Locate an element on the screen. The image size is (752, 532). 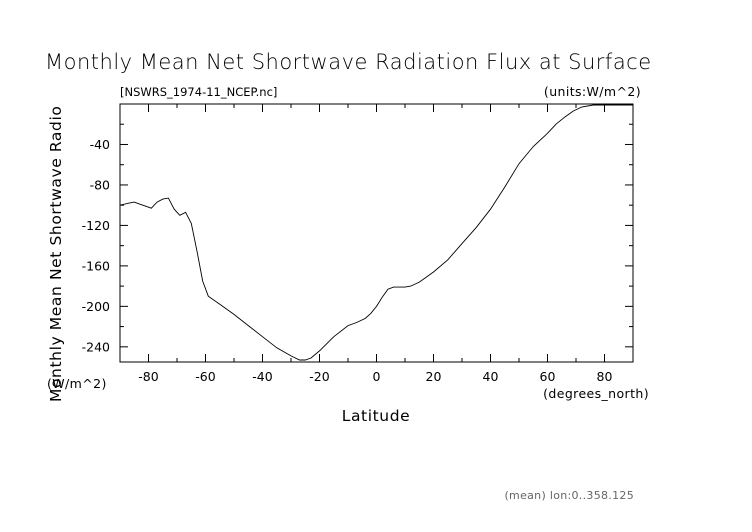
x-tick-label: -80 is located at coordinates (148, 376).